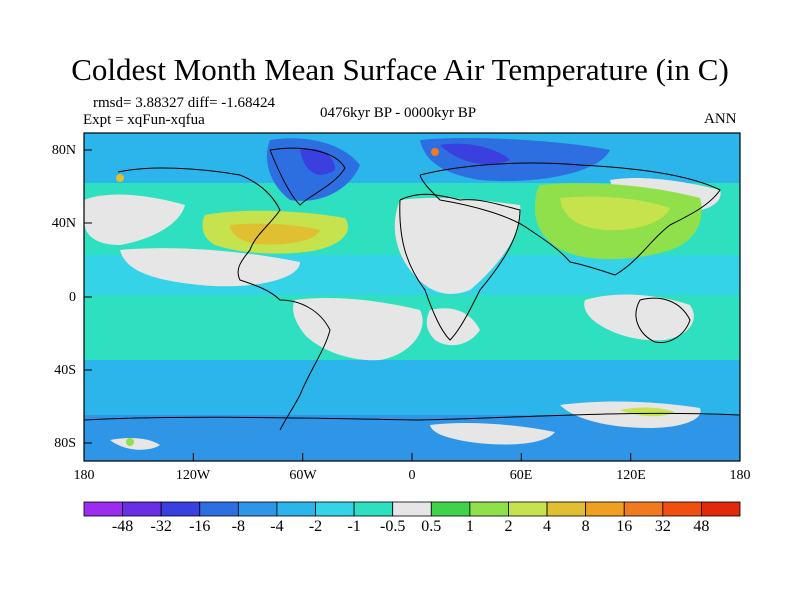 The height and width of the screenshot is (600, 800). I want to click on colorbar, so click(412, 509).